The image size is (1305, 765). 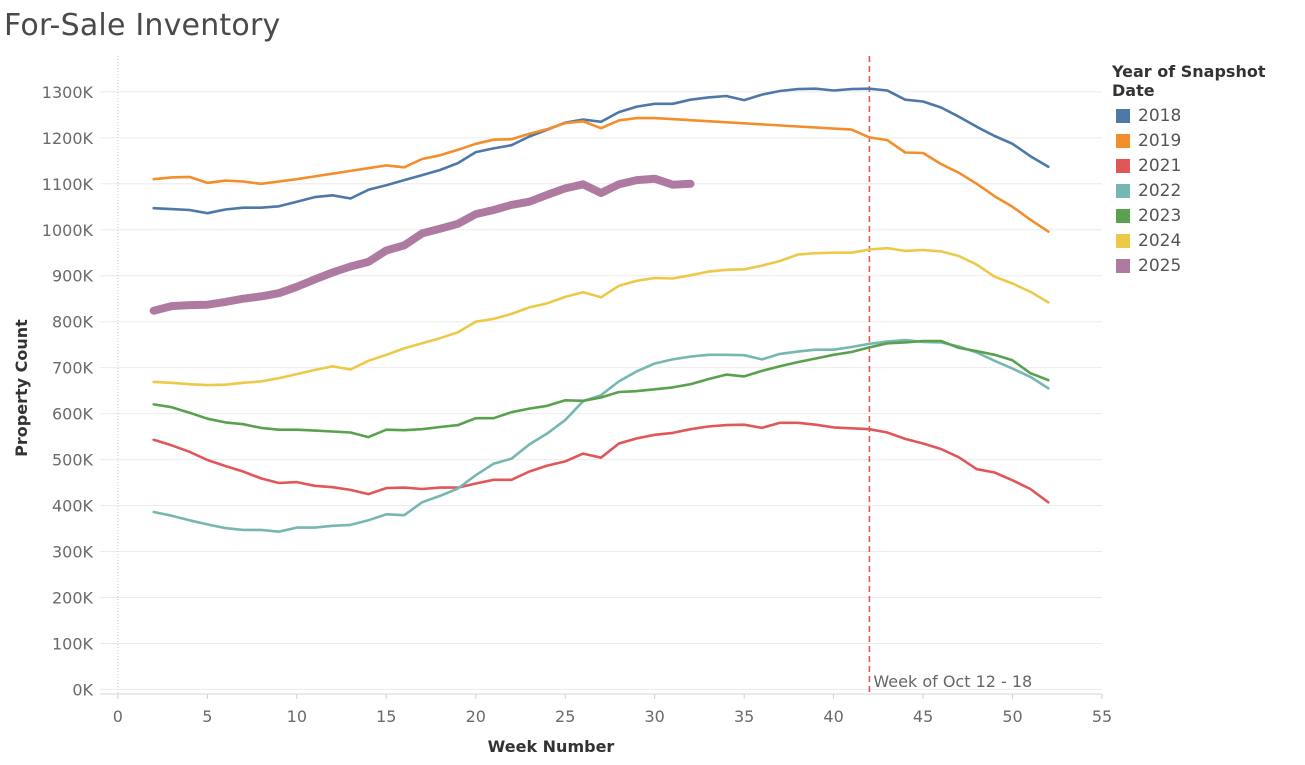 I want to click on series-line-2019, so click(x=601, y=174).